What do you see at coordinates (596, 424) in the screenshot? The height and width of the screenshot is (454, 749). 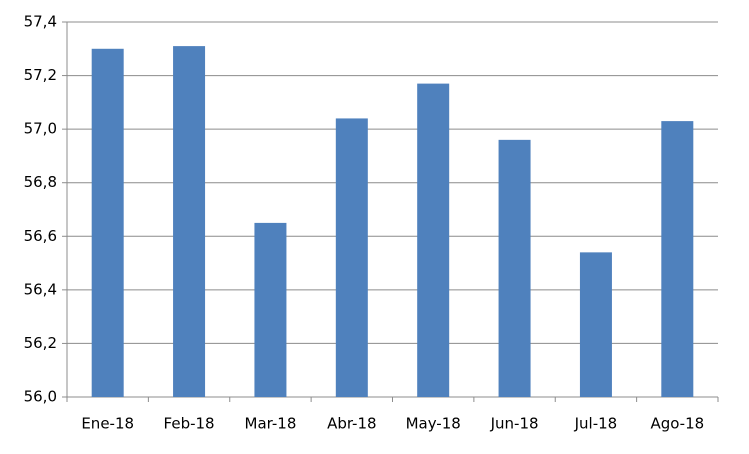 I see `x-tick-label: Jul-18` at bounding box center [596, 424].